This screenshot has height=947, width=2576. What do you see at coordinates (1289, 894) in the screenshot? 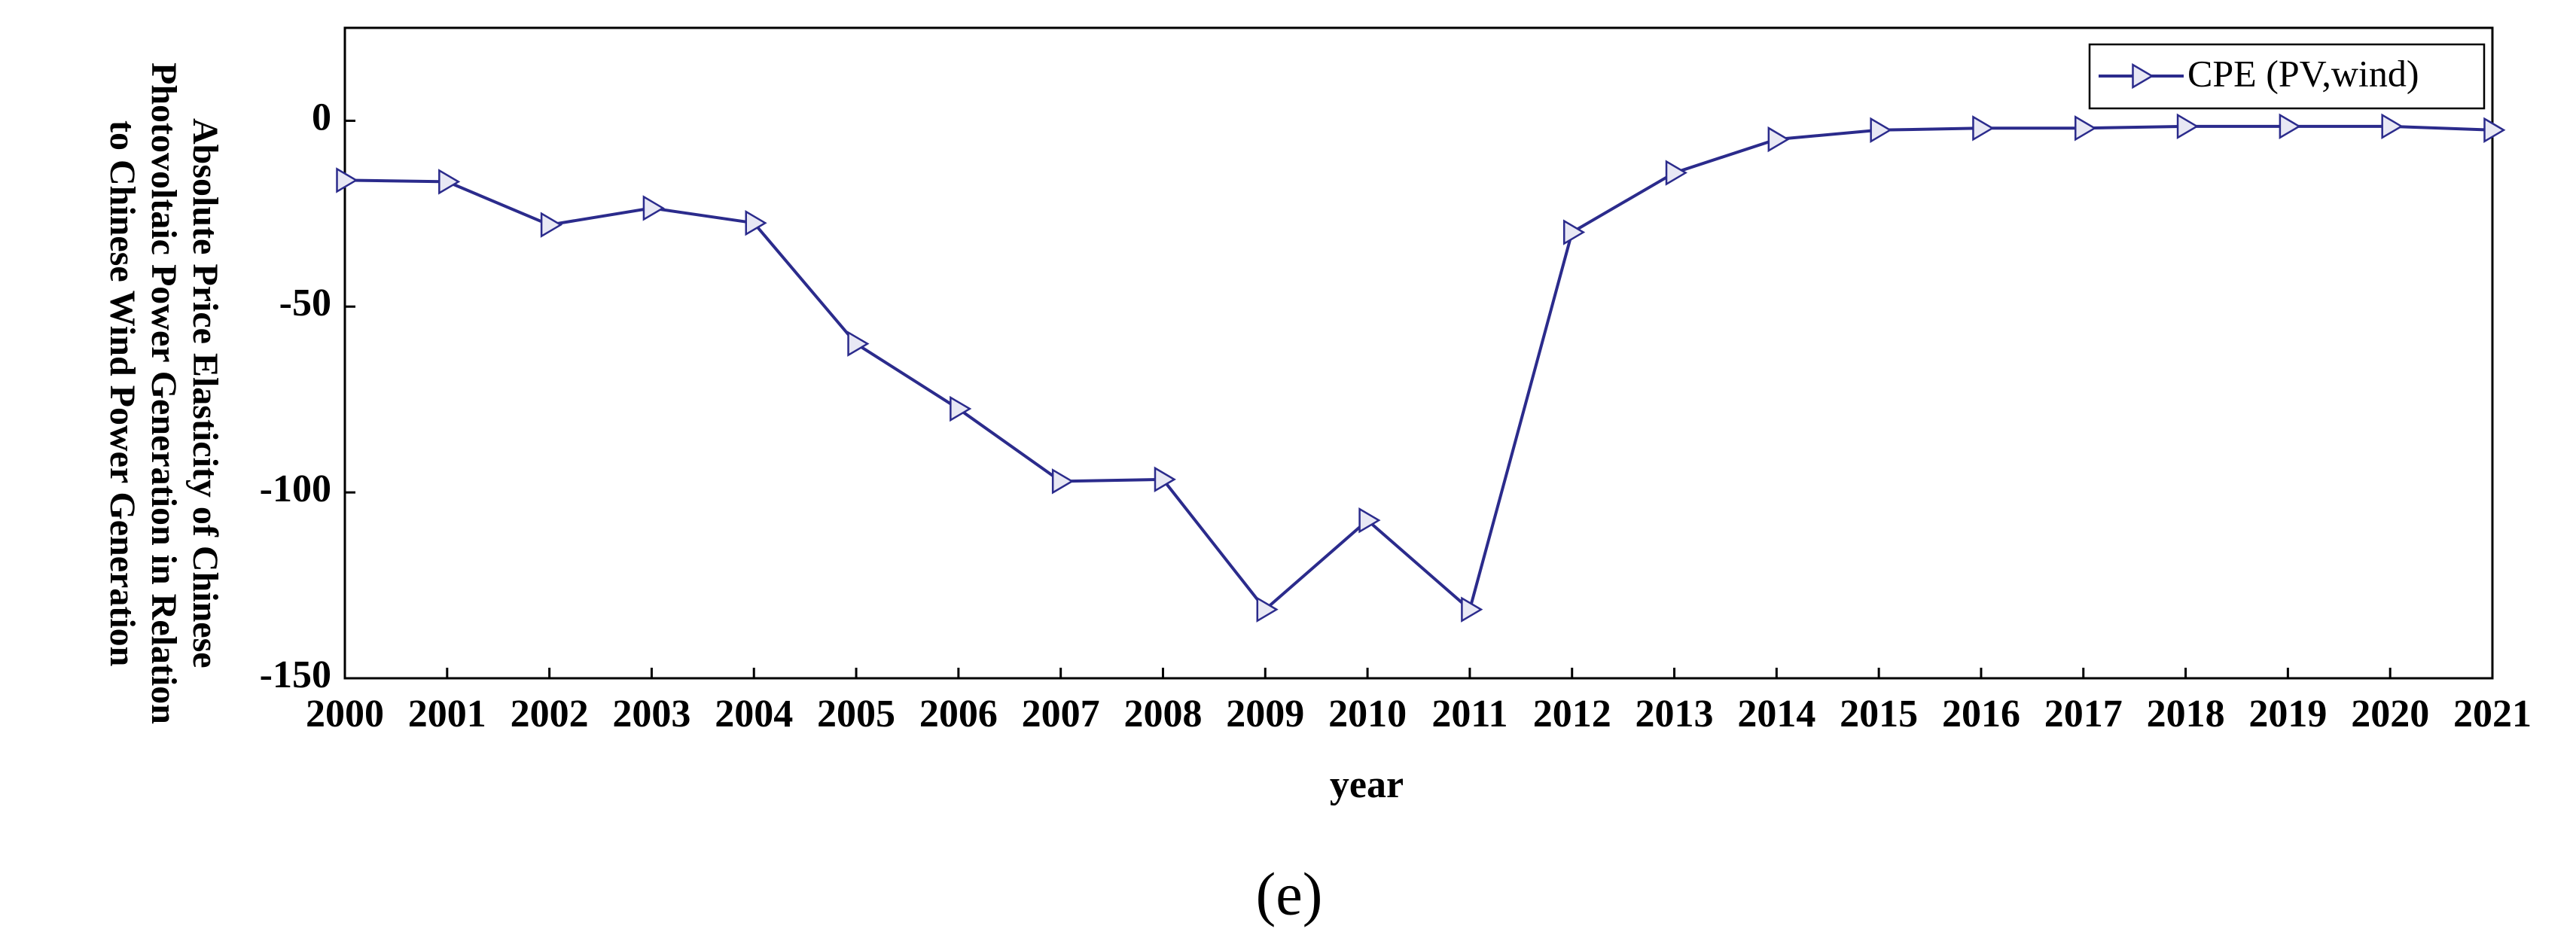
I see `caption: (e)` at bounding box center [1289, 894].